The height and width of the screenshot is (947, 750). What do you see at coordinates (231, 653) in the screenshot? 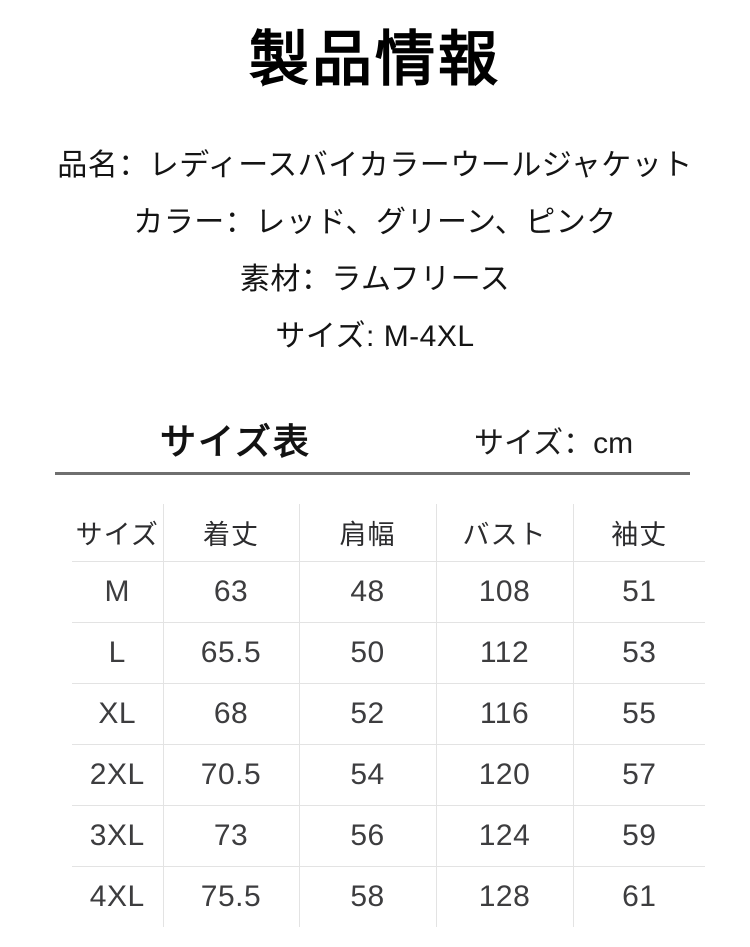
I see `length-cell: 65.5` at bounding box center [231, 653].